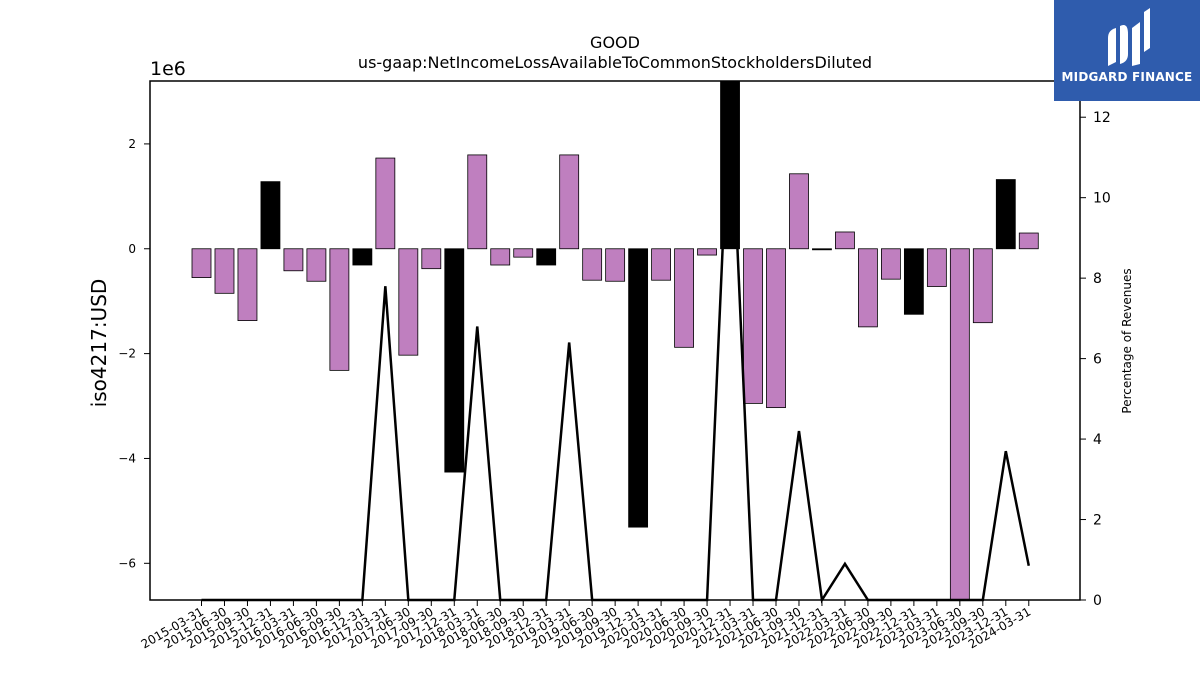  What do you see at coordinates (1097, 279) in the screenshot?
I see `y2-tick-label: 8` at bounding box center [1097, 279].